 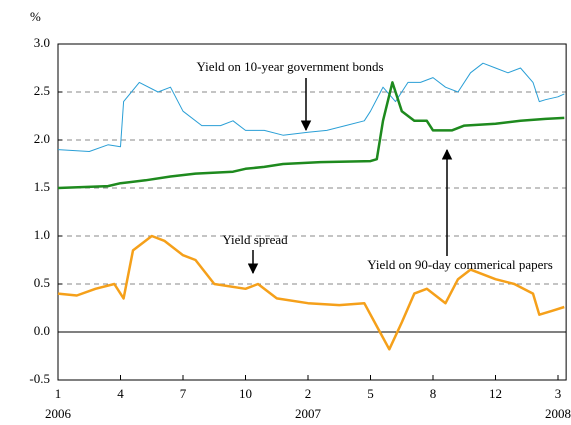 I want to click on y-tick-label: 2.0, so click(x=42, y=138).